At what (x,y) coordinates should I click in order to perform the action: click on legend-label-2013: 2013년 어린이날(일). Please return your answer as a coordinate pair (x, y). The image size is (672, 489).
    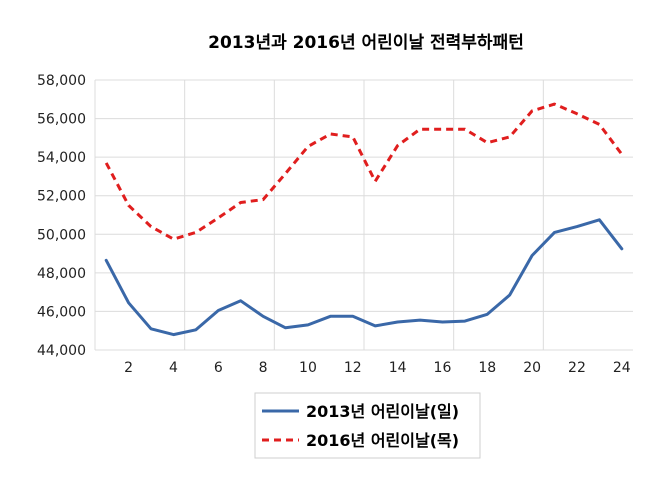
    Looking at the image, I should click on (382, 411).